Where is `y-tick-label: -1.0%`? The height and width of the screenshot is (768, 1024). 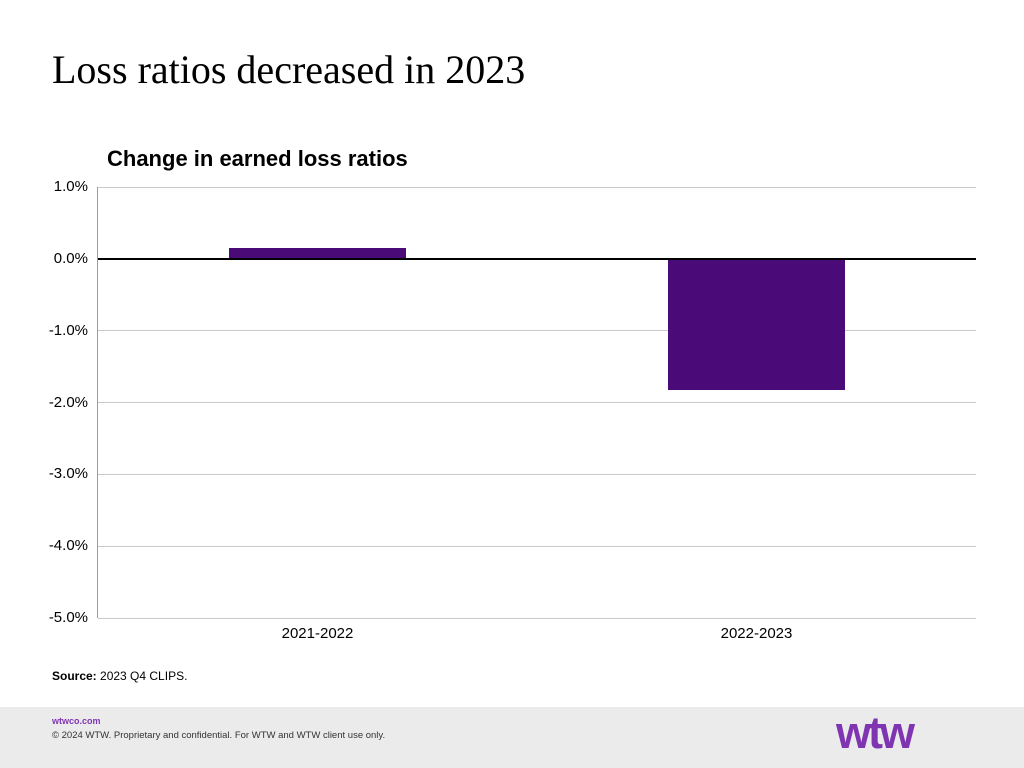 y-tick-label: -1.0% is located at coordinates (68, 330).